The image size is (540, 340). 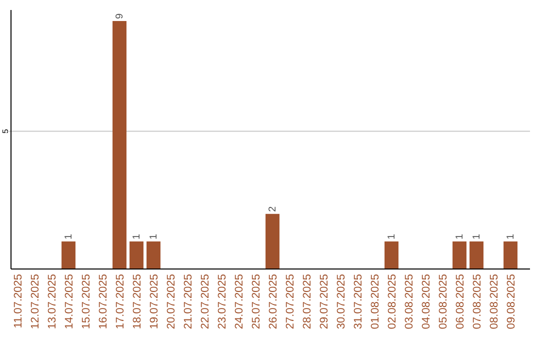 I want to click on x-tick-label: 22.07.2025, so click(x=206, y=302).